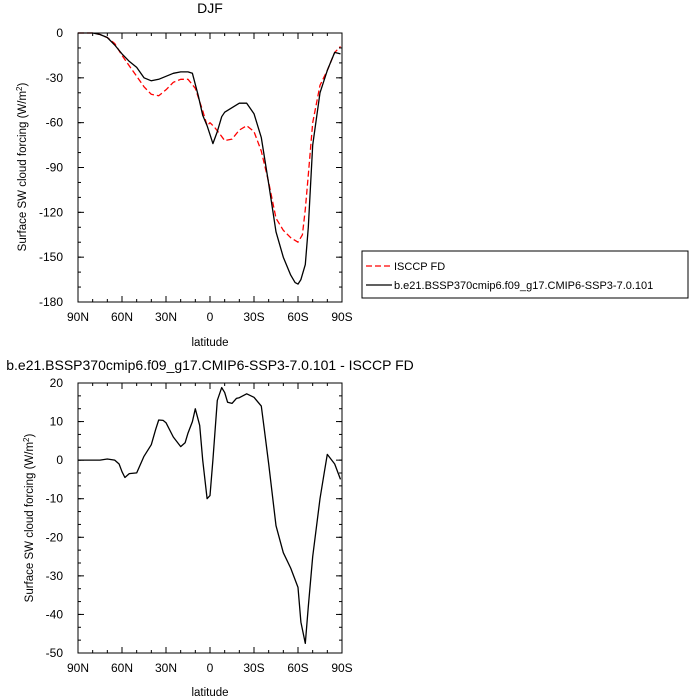  What do you see at coordinates (57, 422) in the screenshot?
I see `bottom-y-tick-label: 10` at bounding box center [57, 422].